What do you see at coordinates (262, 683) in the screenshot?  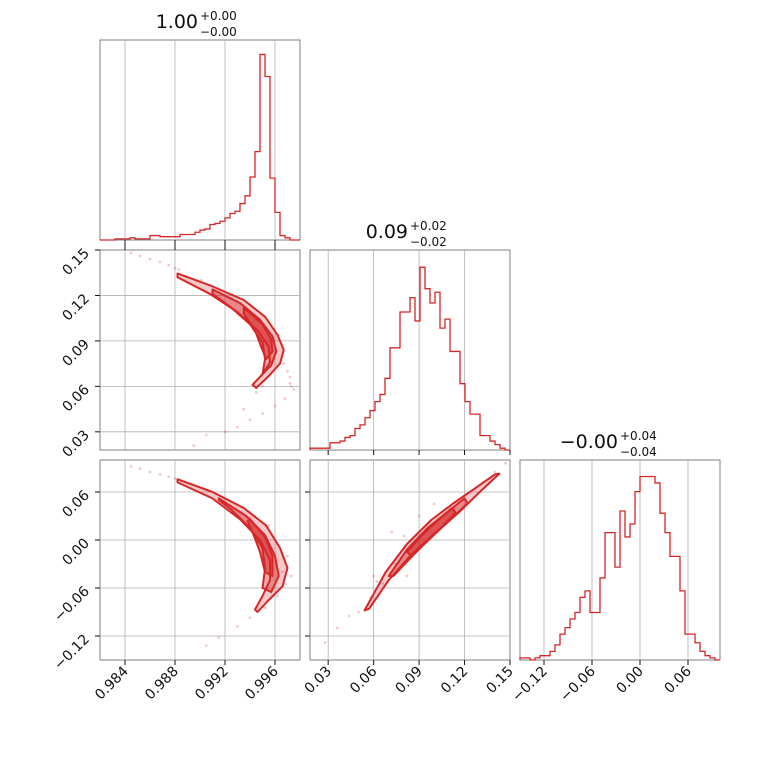 I see `x-tick-label: 0.996` at bounding box center [262, 683].